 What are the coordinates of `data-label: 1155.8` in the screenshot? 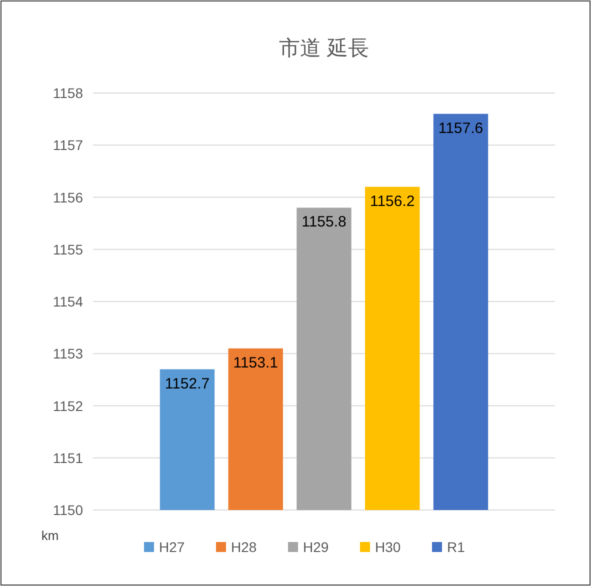 It's located at (324, 222).